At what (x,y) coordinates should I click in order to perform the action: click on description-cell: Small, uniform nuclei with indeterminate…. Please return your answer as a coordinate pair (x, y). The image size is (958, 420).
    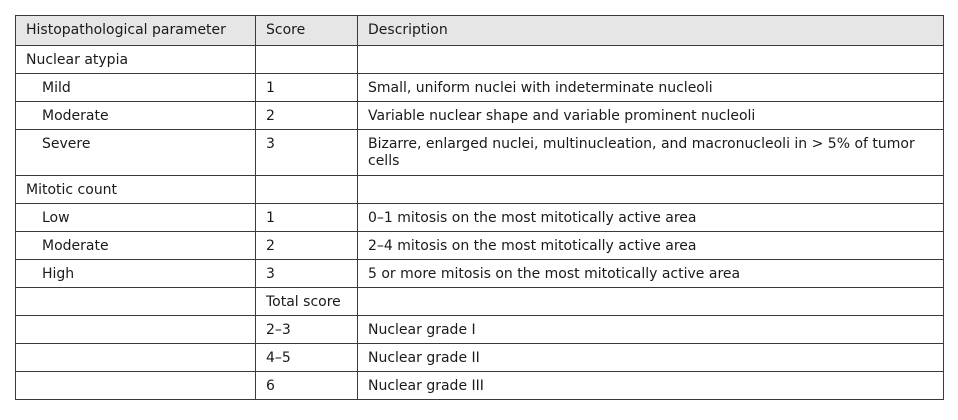
    Looking at the image, I should click on (650, 87).